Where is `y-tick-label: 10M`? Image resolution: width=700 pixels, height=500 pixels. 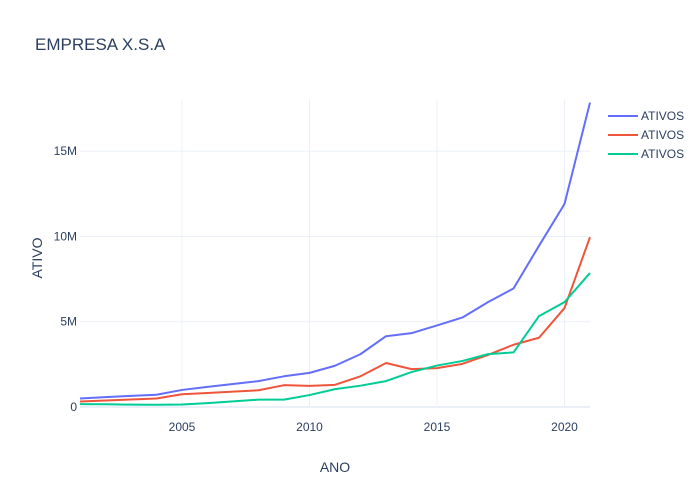
y-tick-label: 10M is located at coordinates (65, 236).